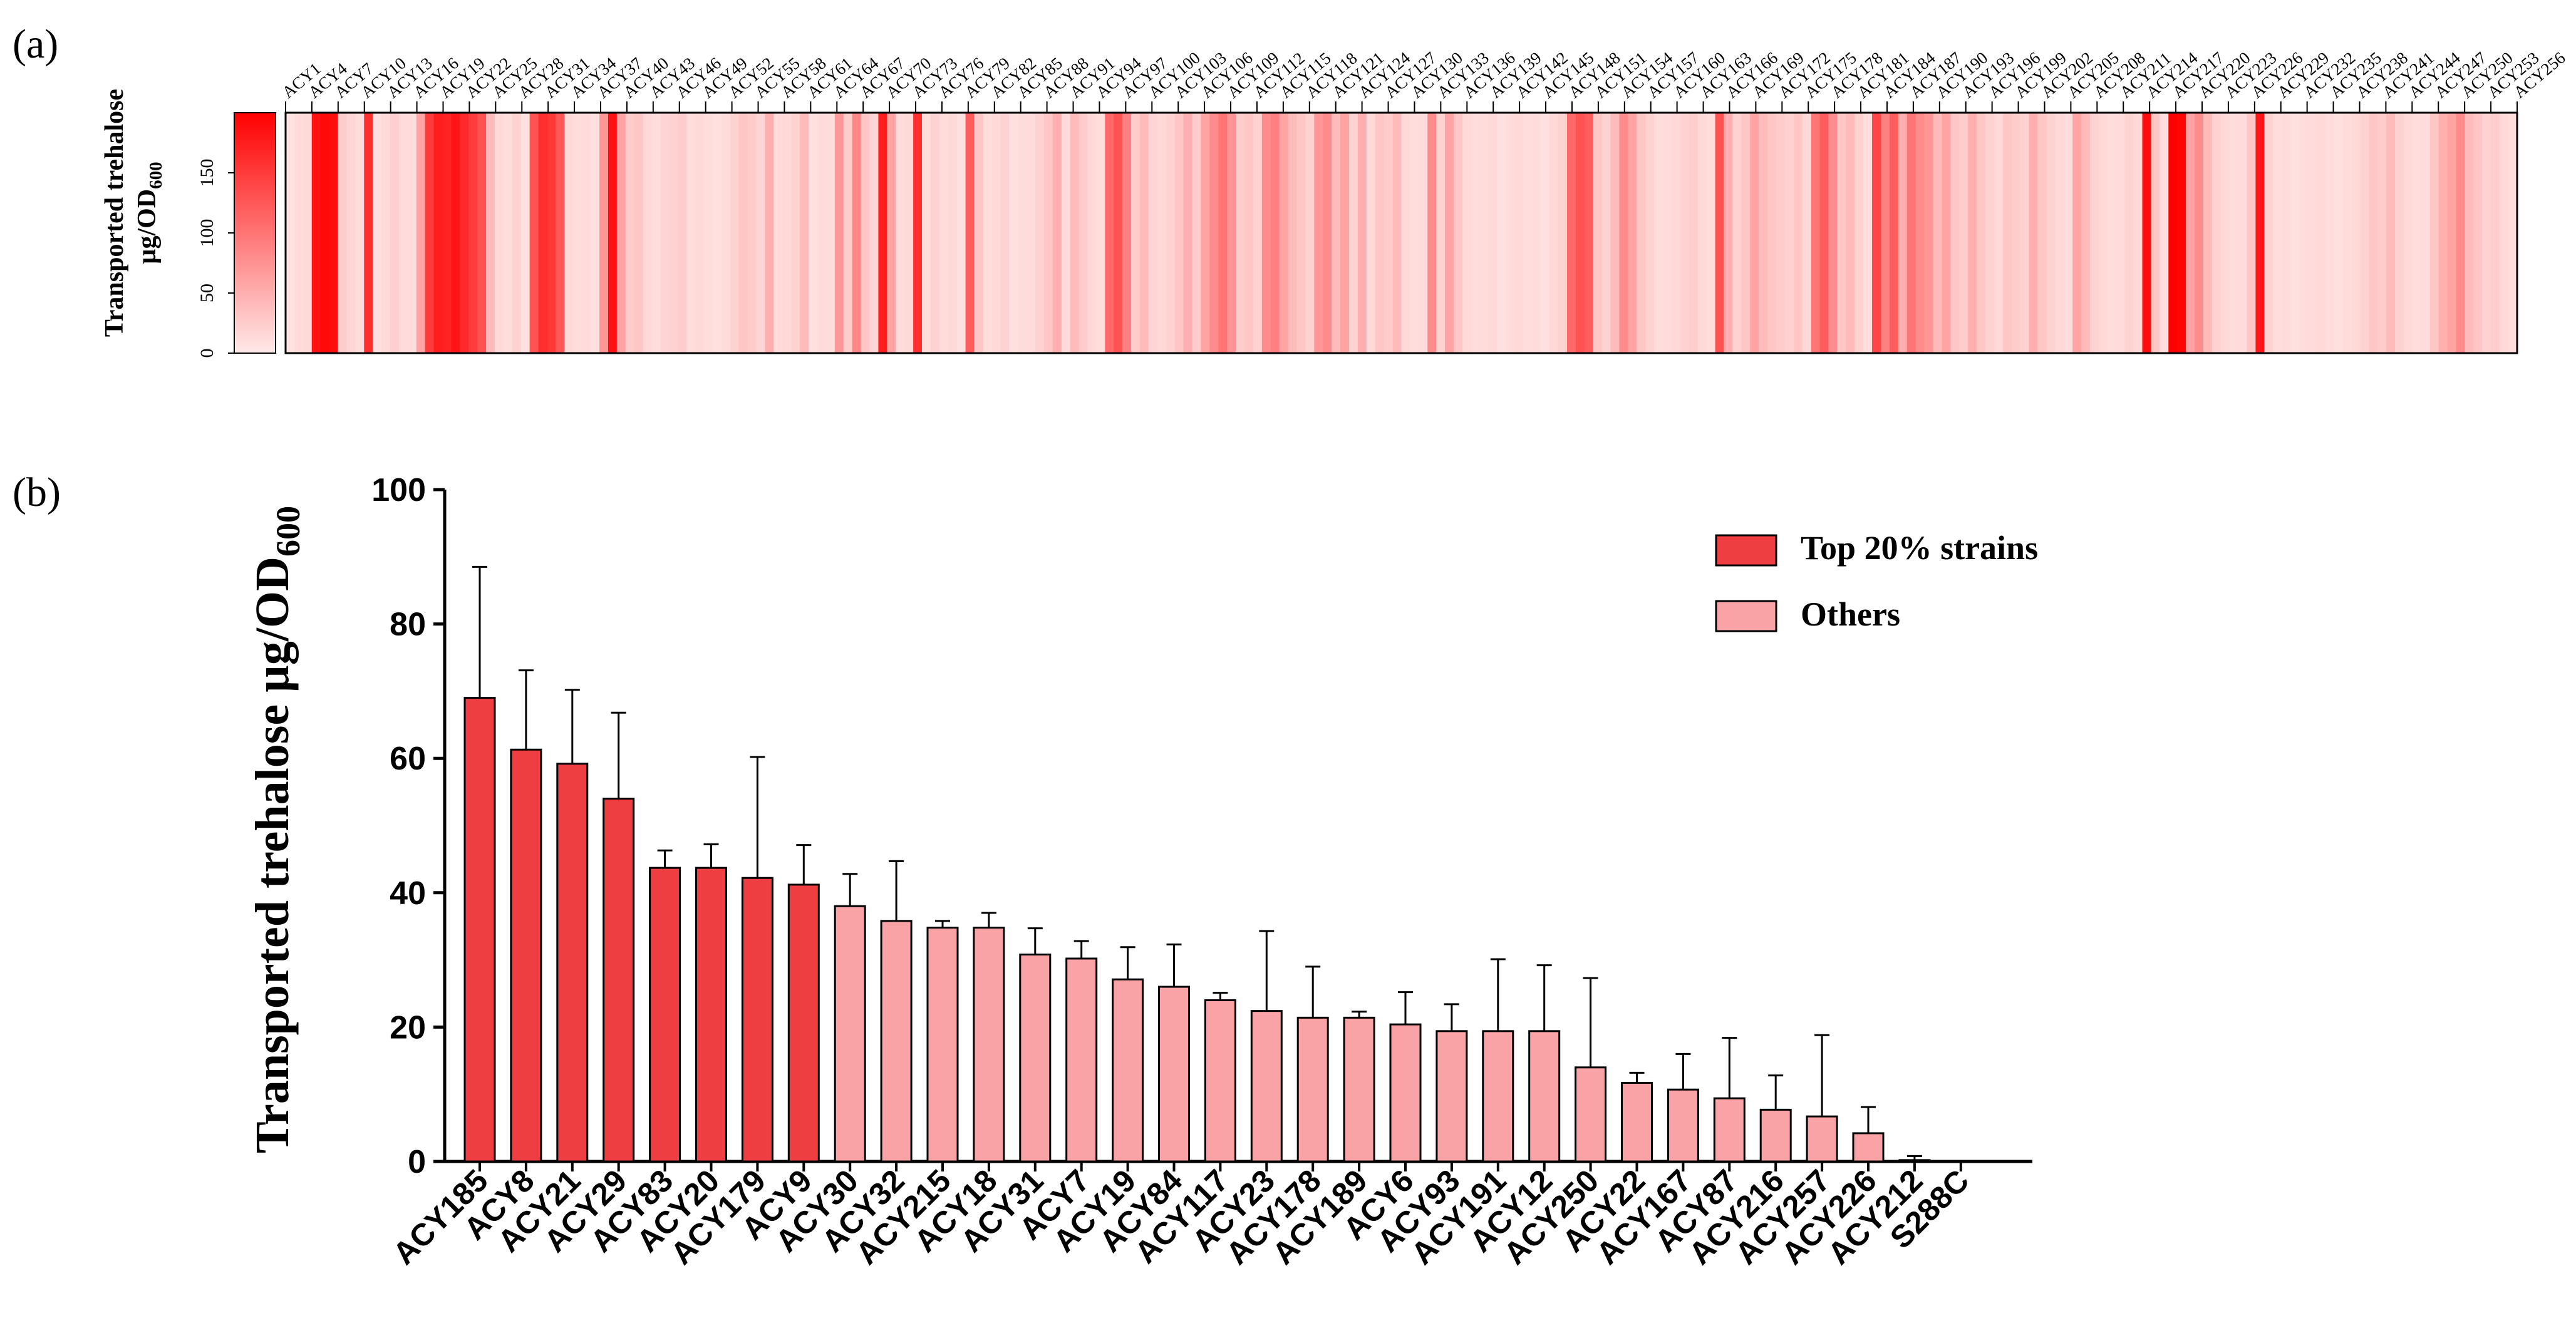  Describe the element at coordinates (408, 759) in the screenshot. I see `y-tick-label: 60` at that location.